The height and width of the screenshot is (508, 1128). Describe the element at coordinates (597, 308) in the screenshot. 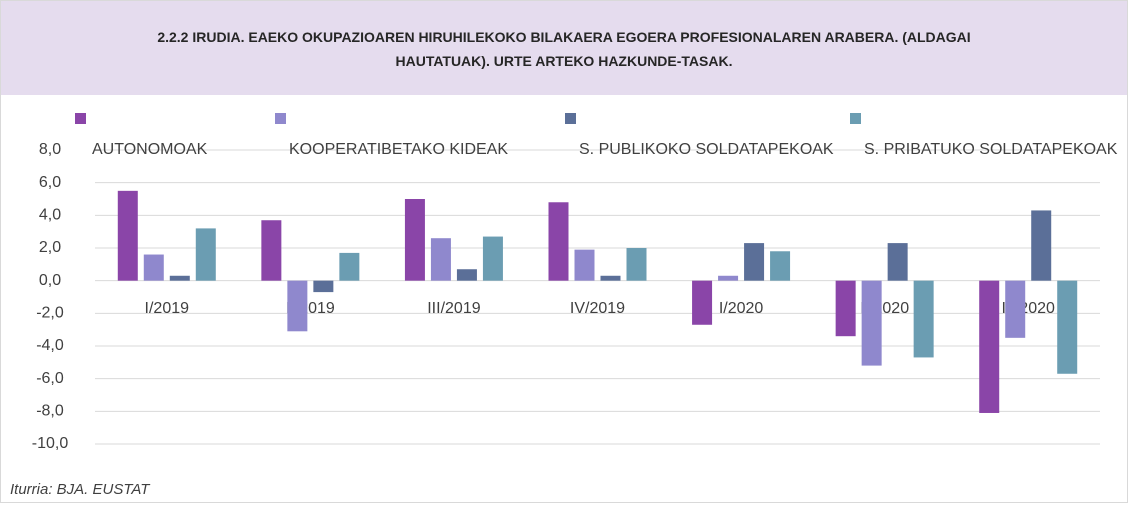

I see `x-tick-label: IV/2019` at that location.